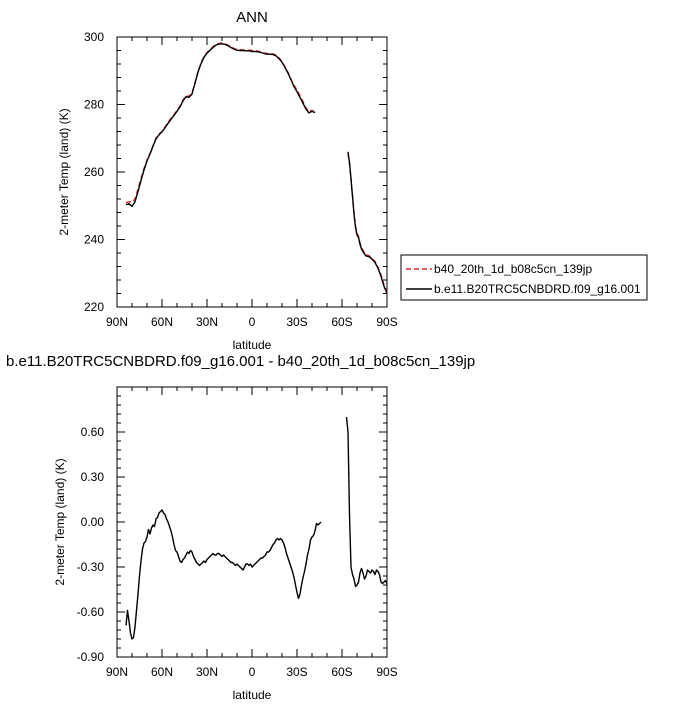  I want to click on chart-title: ANN, so click(252, 17).